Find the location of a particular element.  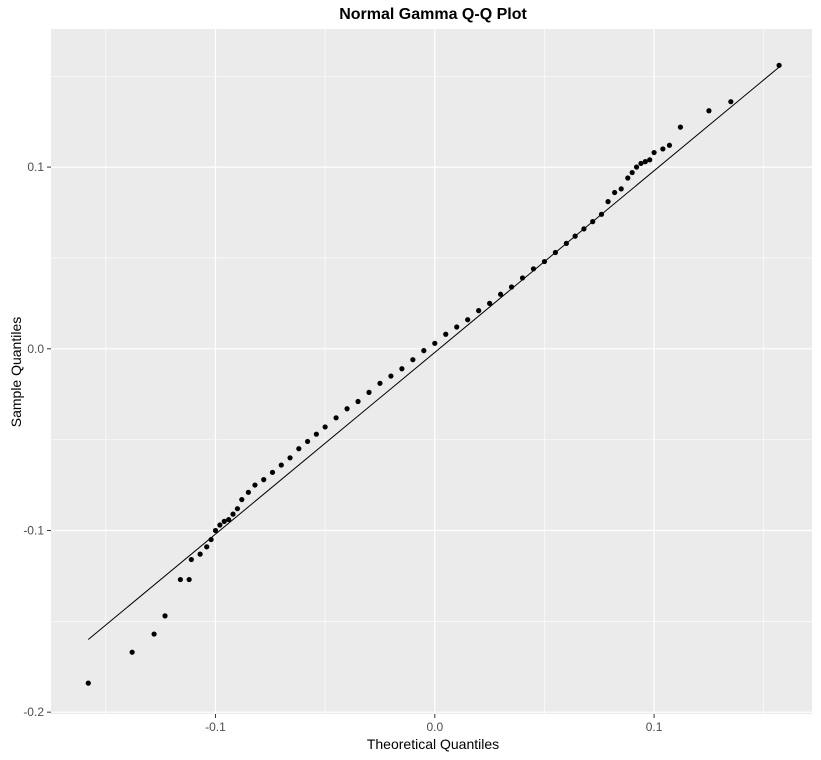

x-axis-title: Theoretical Quantiles is located at coordinates (433, 744).